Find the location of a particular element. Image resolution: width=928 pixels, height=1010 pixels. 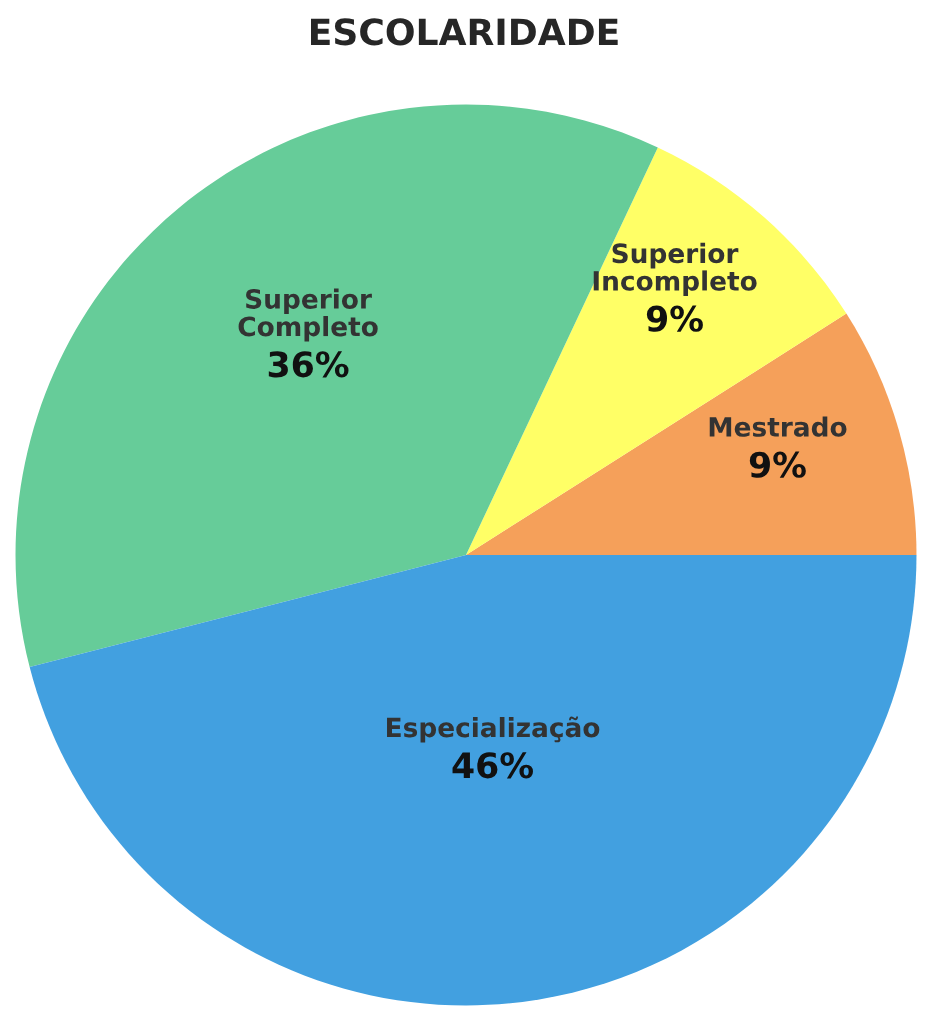

chart-title: ESCOLARIDADE is located at coordinates (464, 32).